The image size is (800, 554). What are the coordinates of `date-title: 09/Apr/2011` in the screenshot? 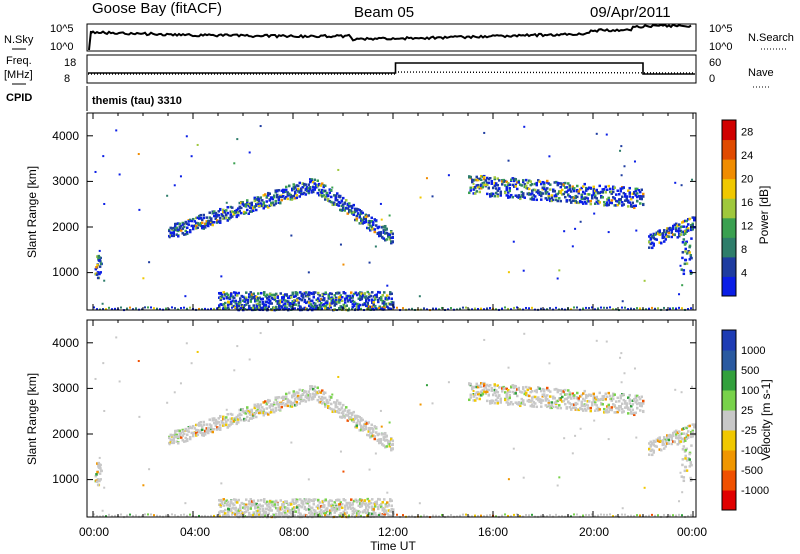 It's located at (630, 12).